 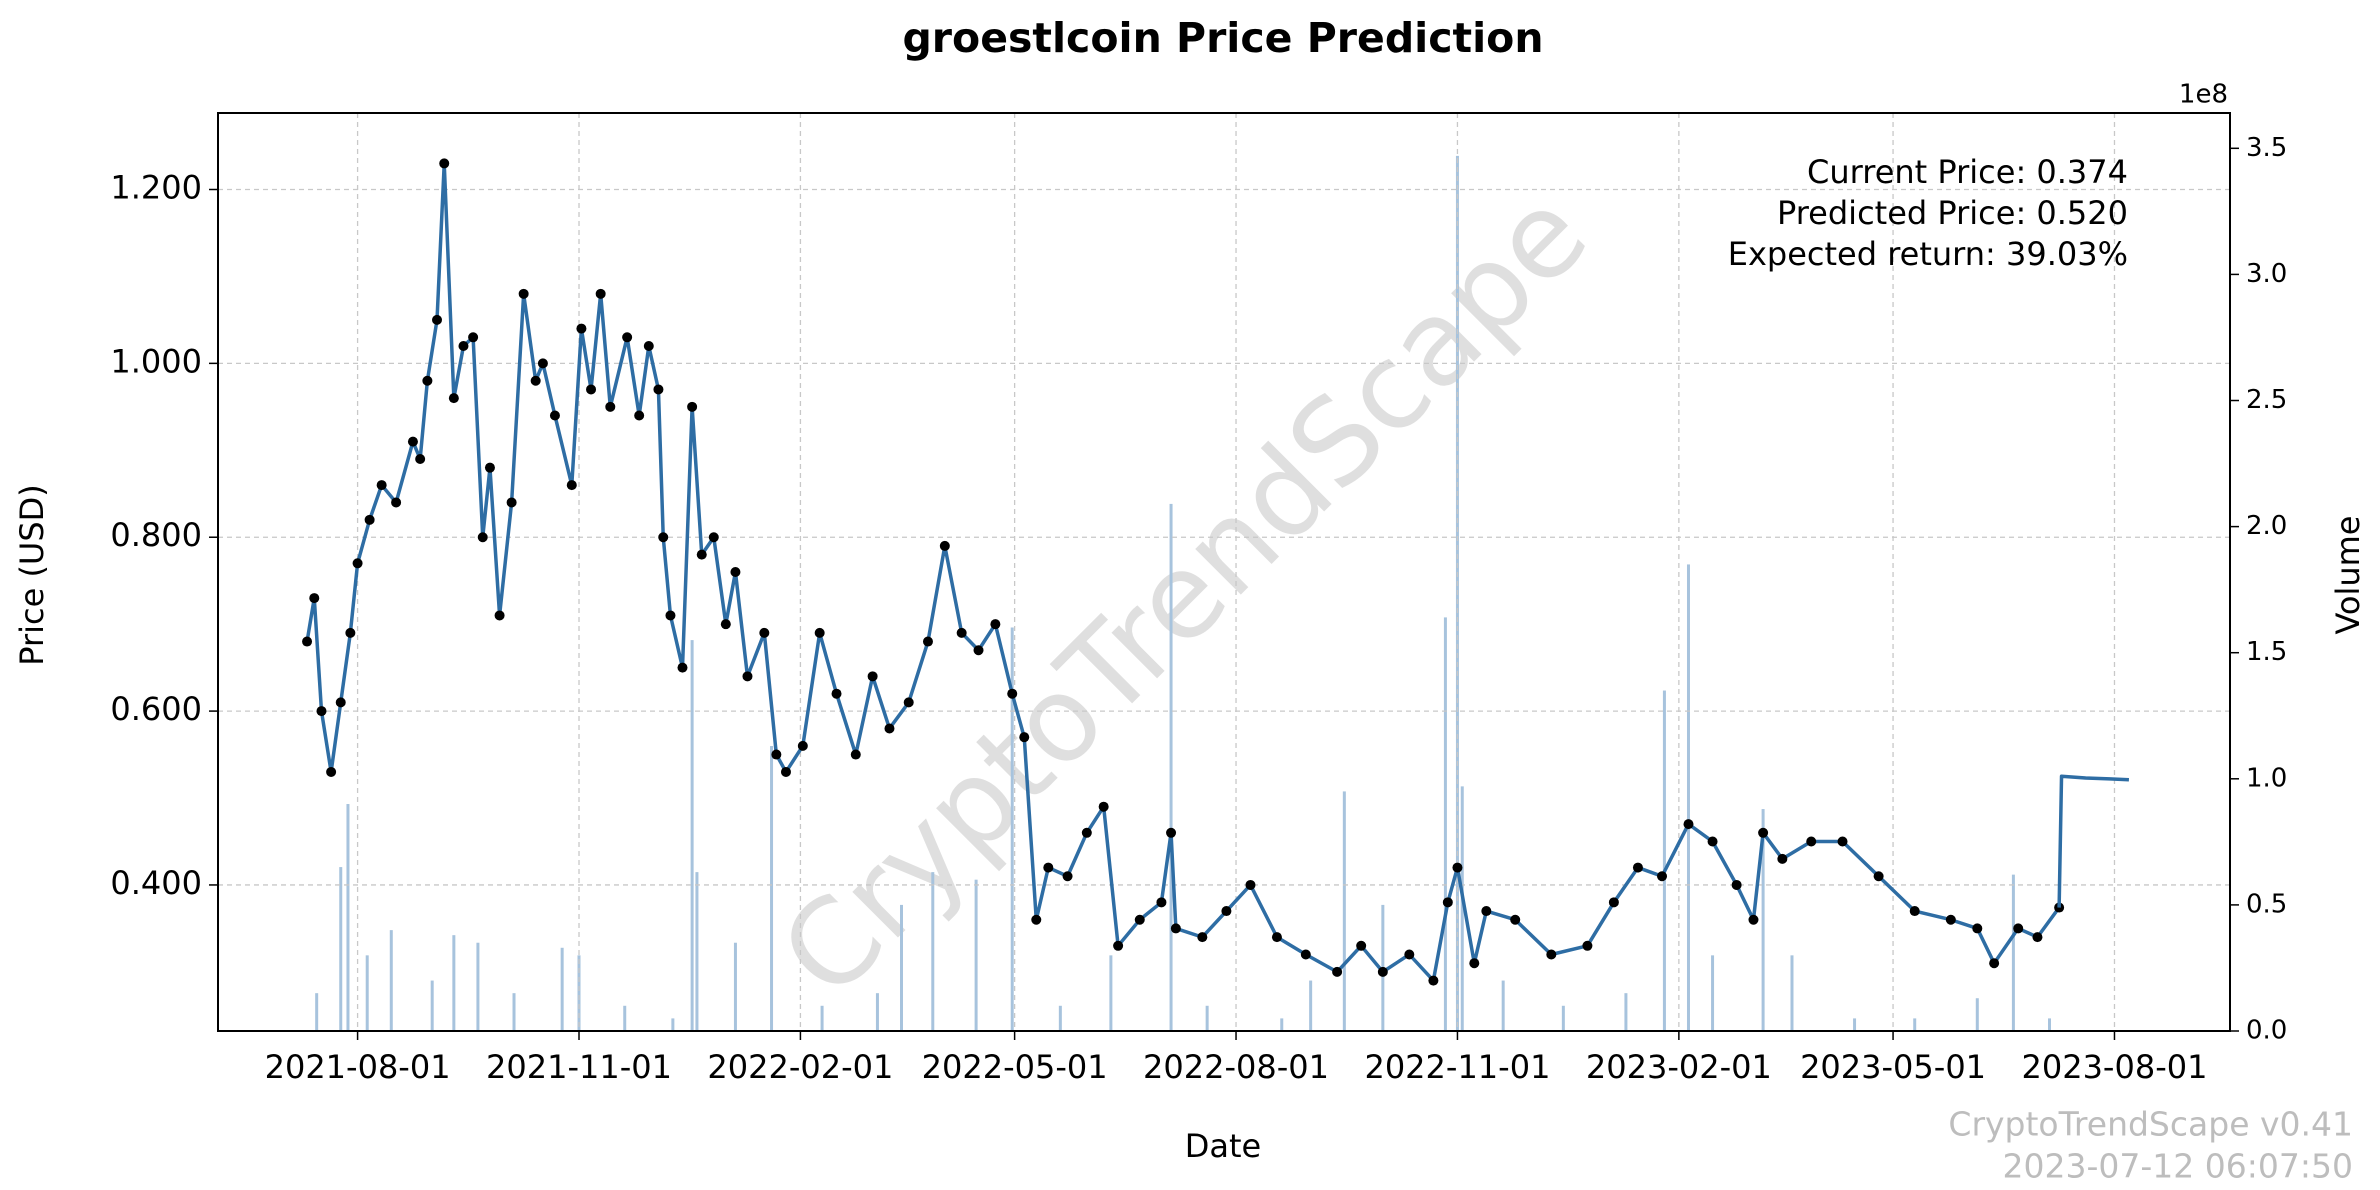 I want to click on x-tick-label: 2022-11-01, so click(x=1457, y=1067).